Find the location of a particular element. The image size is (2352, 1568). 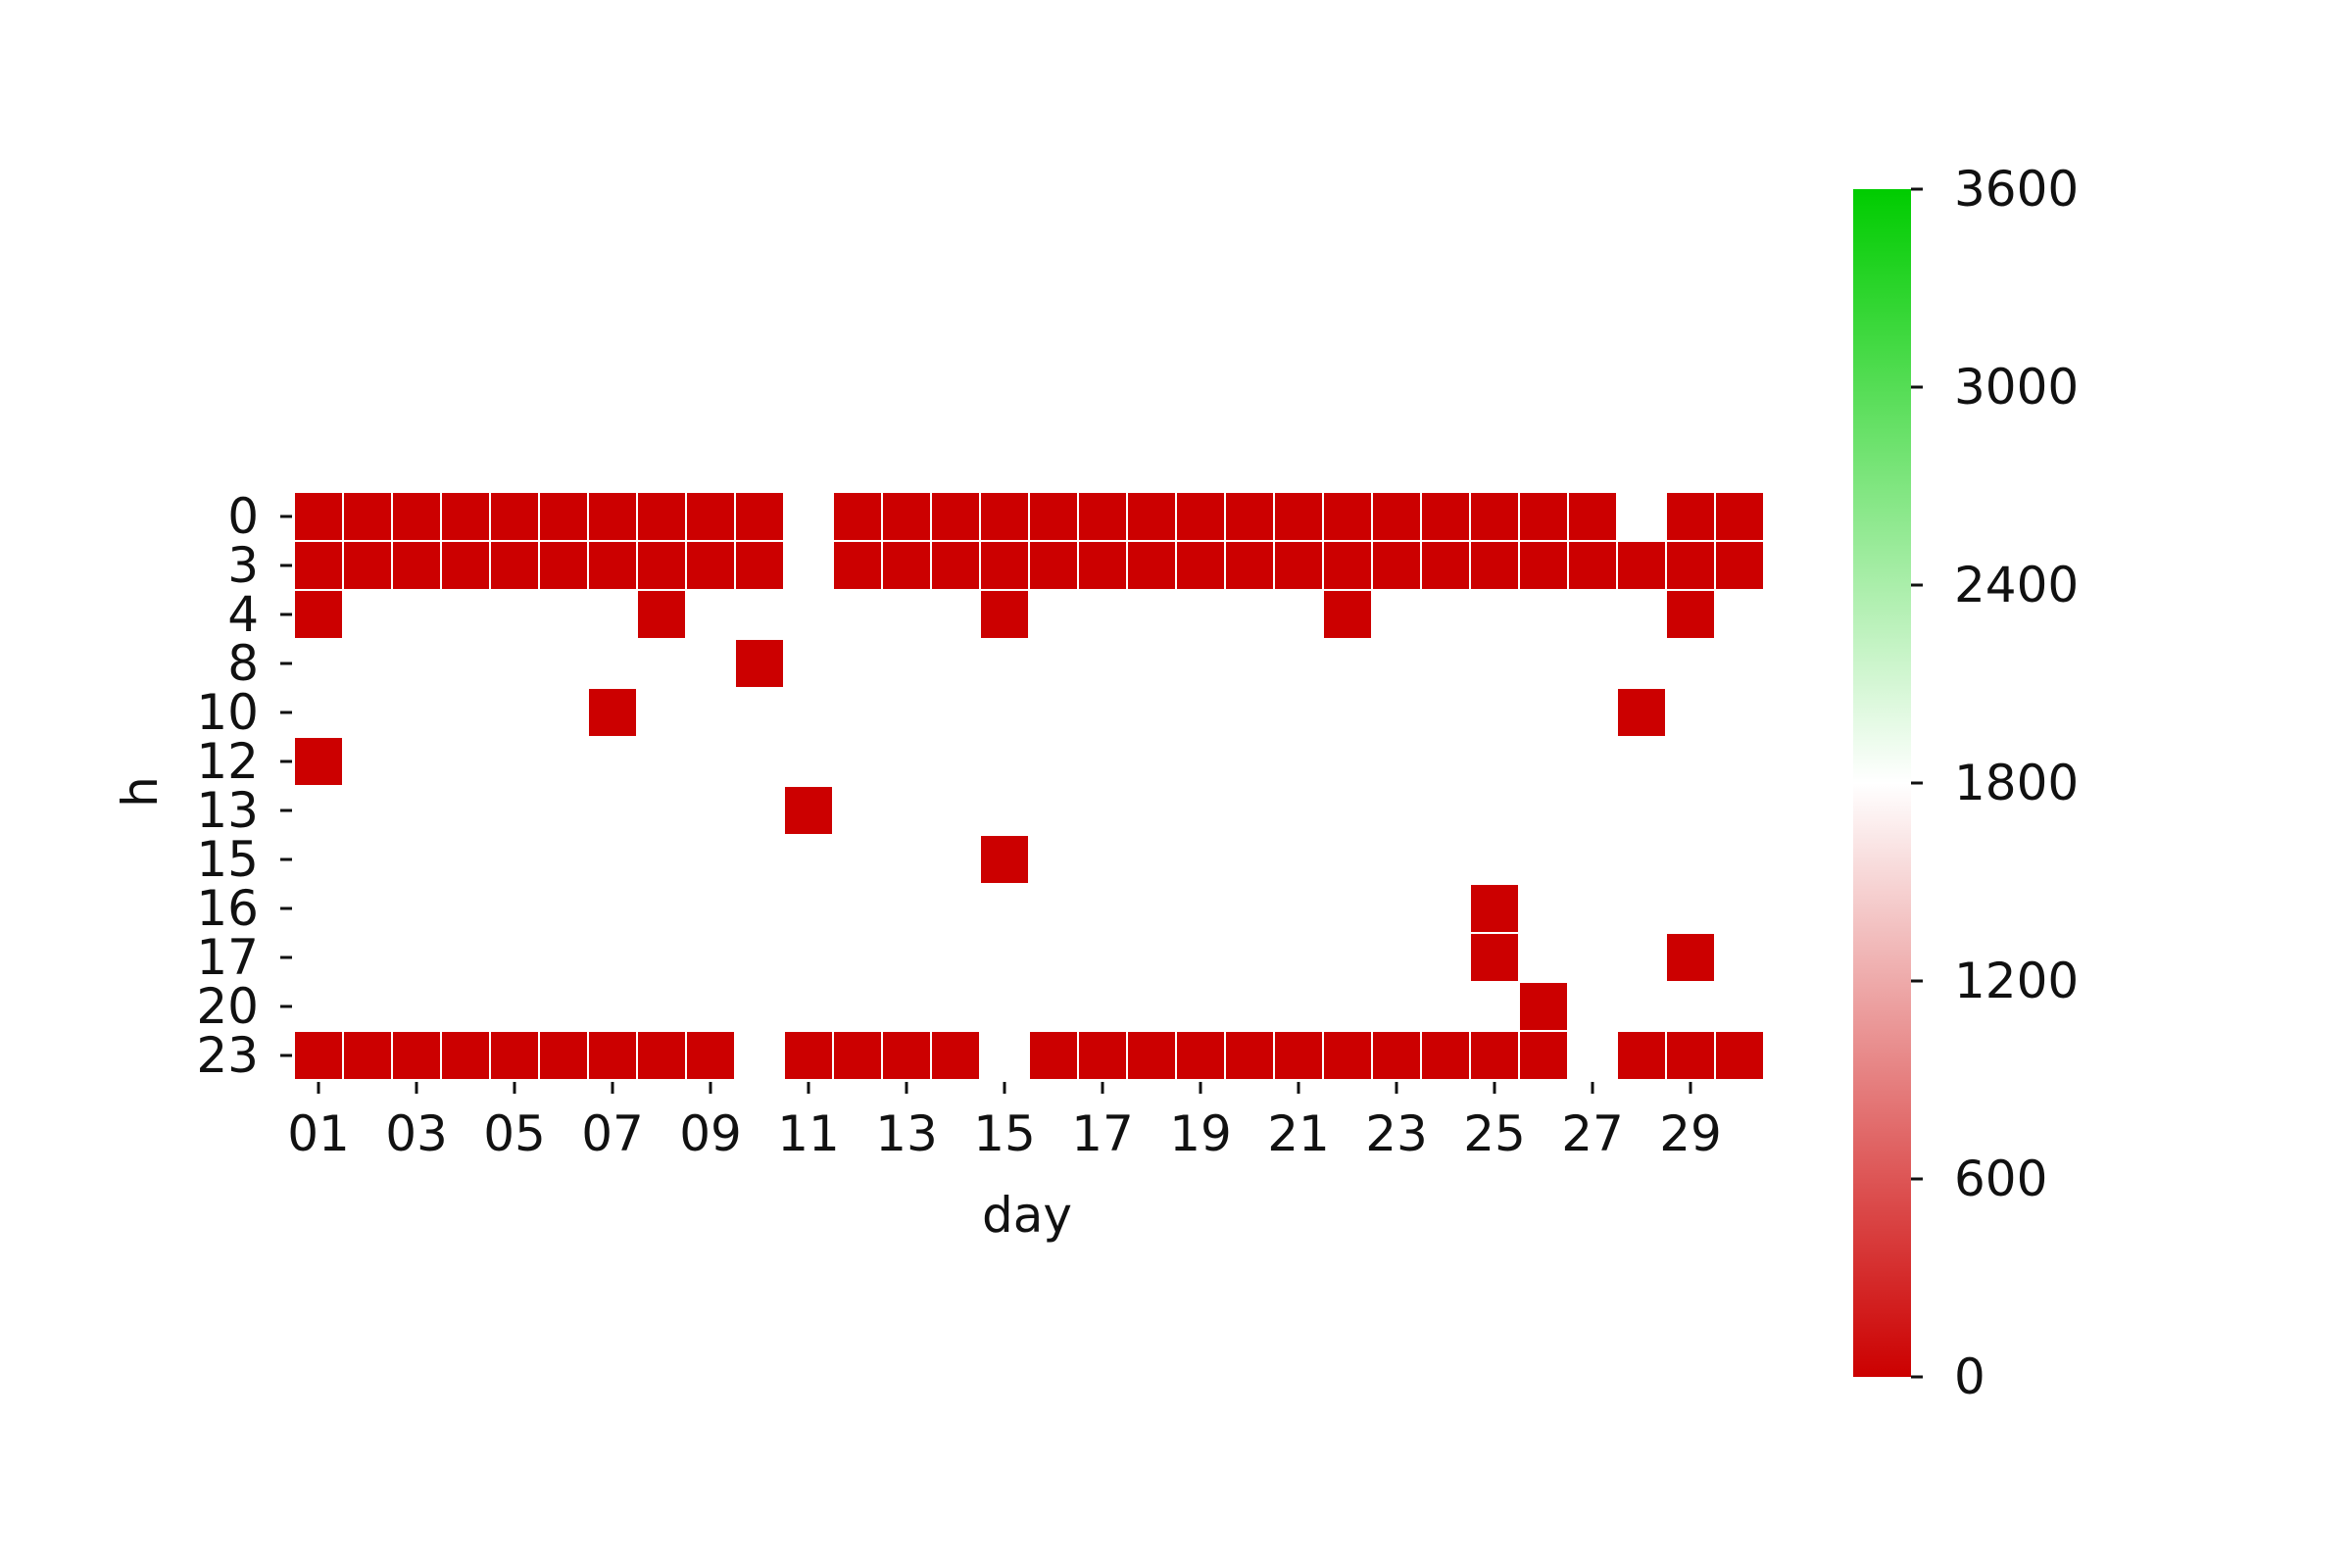

x-tick-label: 15 is located at coordinates (1004, 1133).